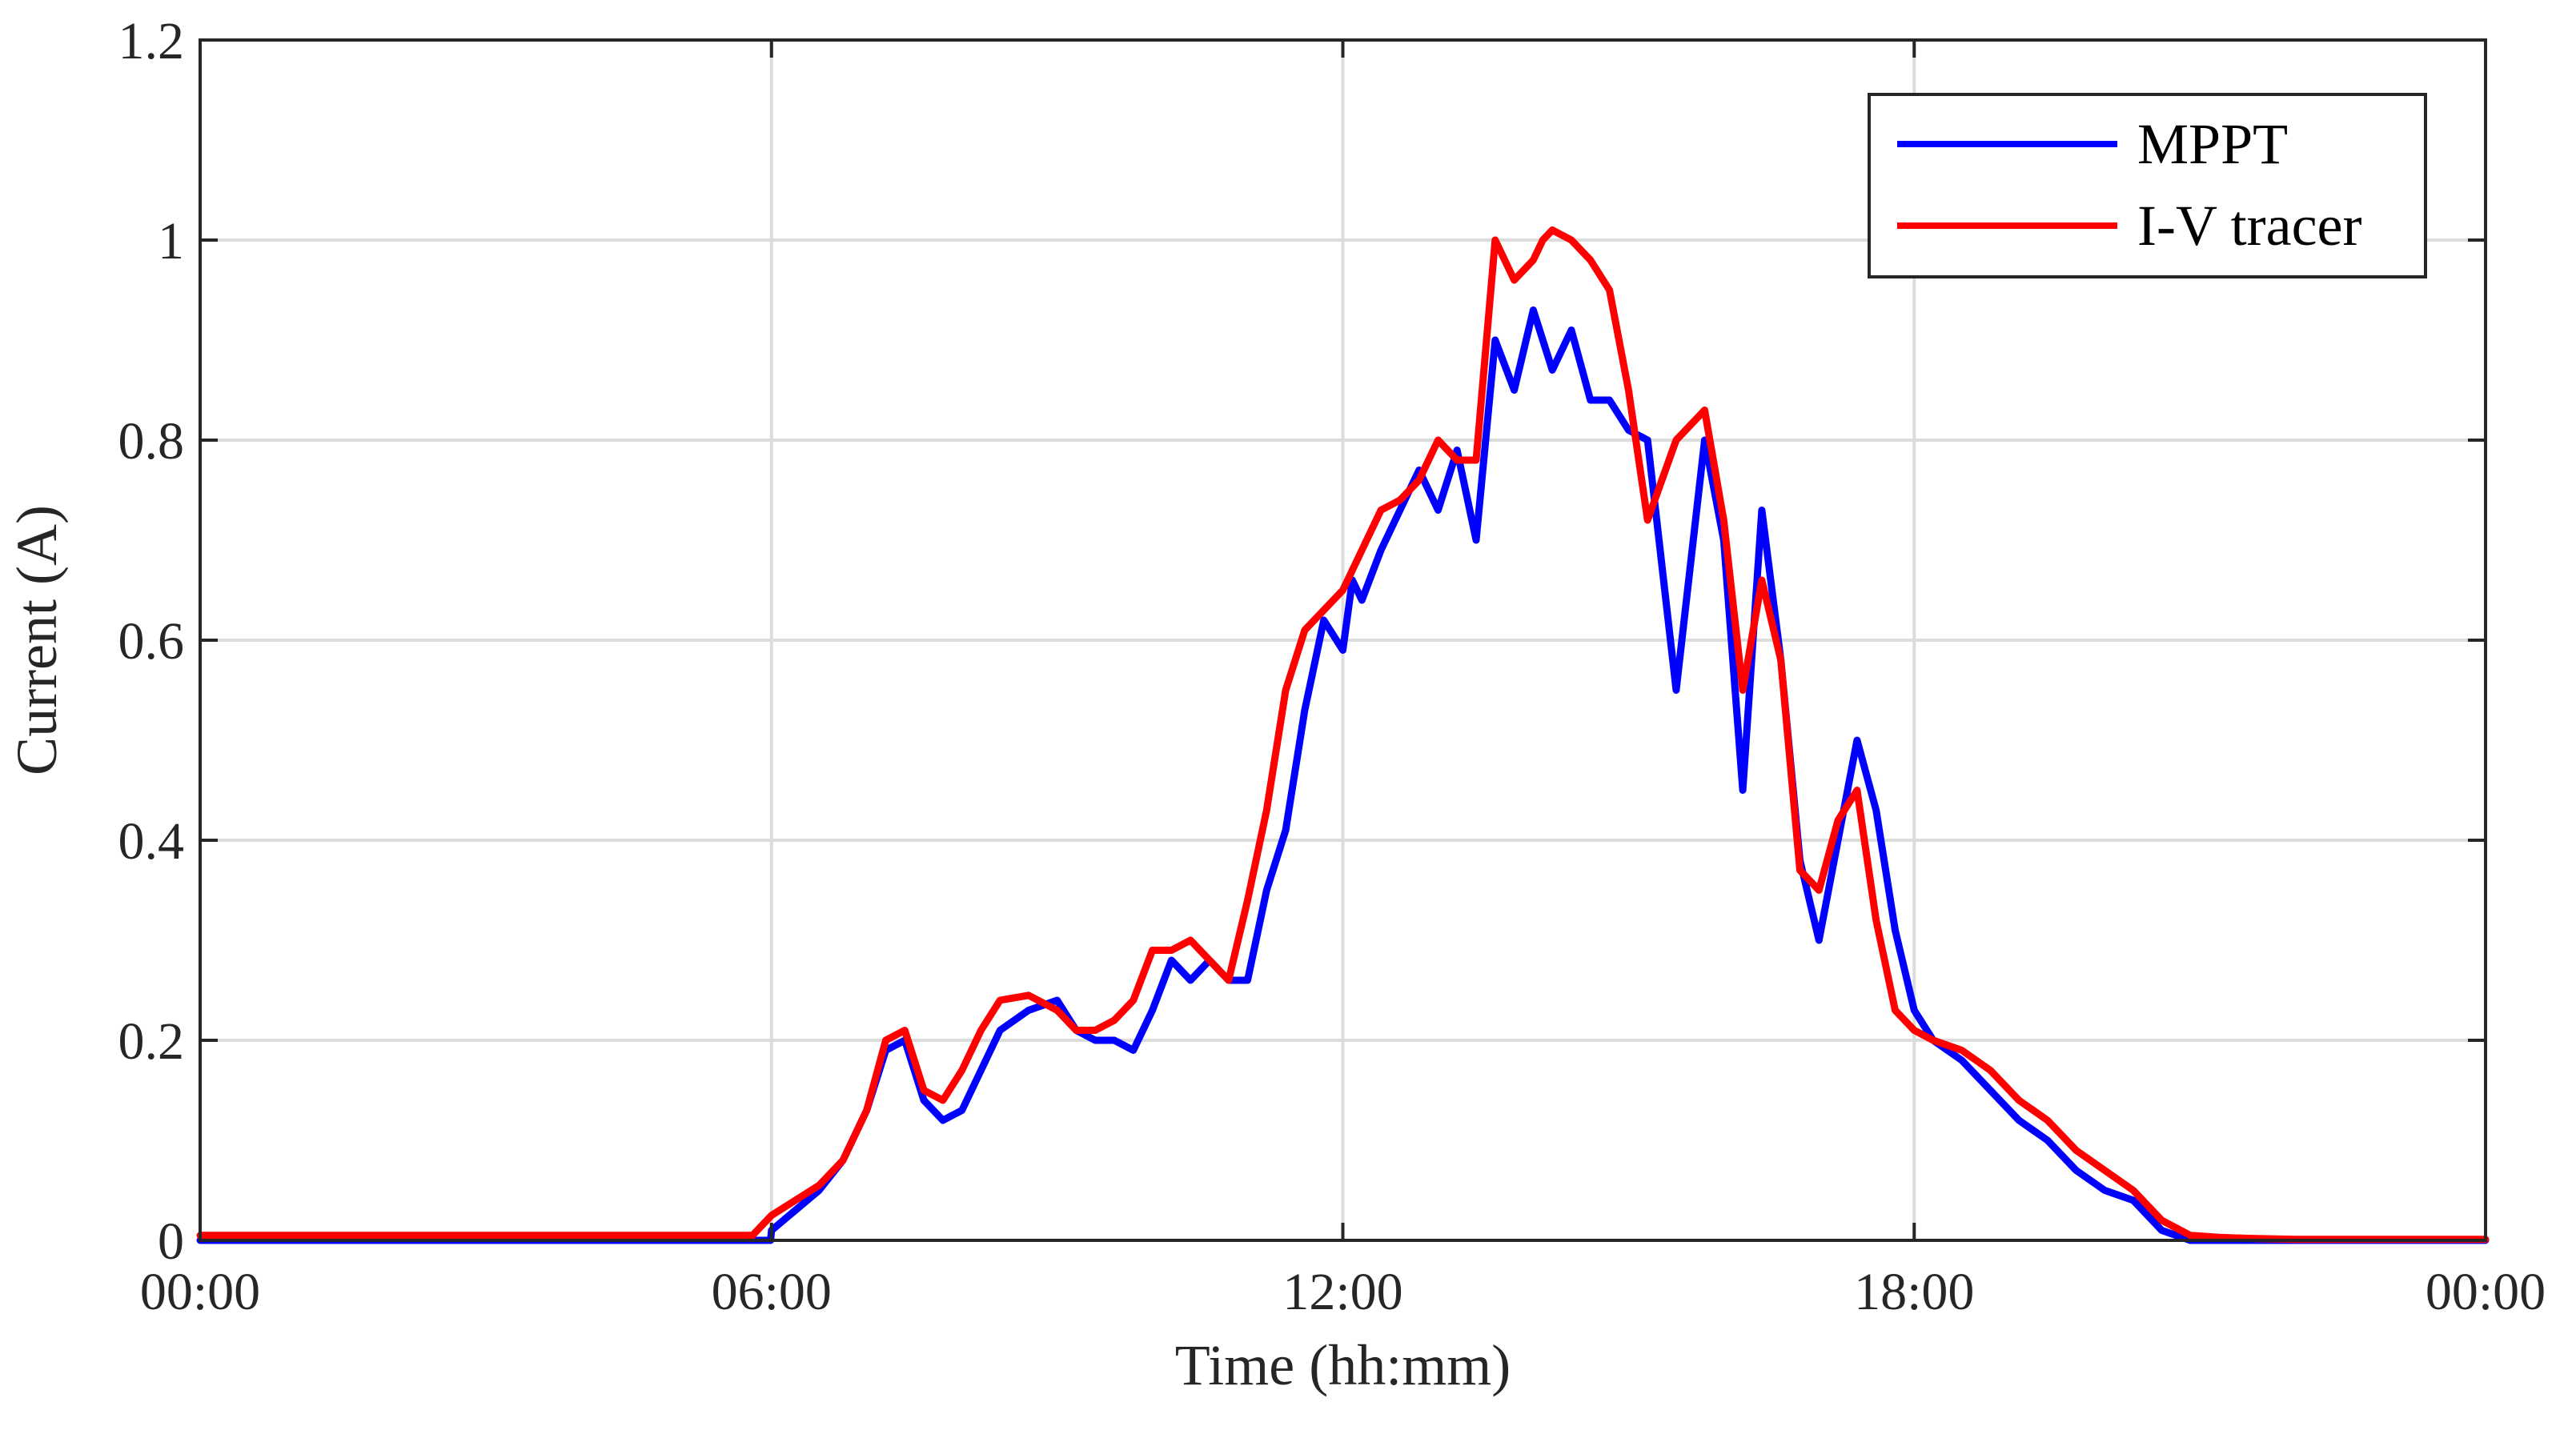 This screenshot has width=2576, height=1430. Describe the element at coordinates (1914, 1292) in the screenshot. I see `x-tick-label: 18:00` at that location.